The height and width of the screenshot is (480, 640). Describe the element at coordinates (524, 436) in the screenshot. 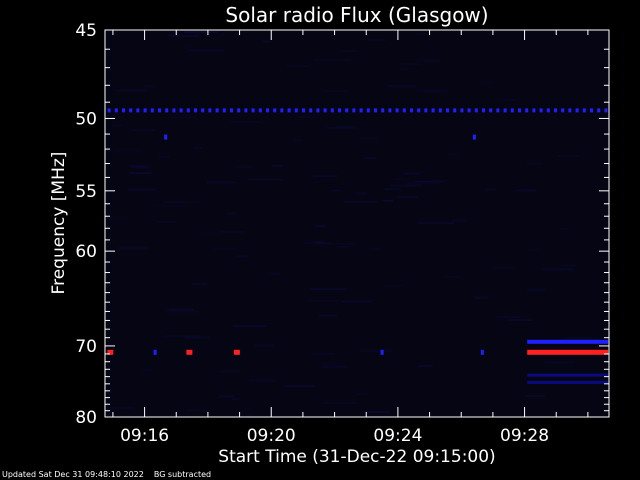

I see `x-tick-label: 09:28` at that location.